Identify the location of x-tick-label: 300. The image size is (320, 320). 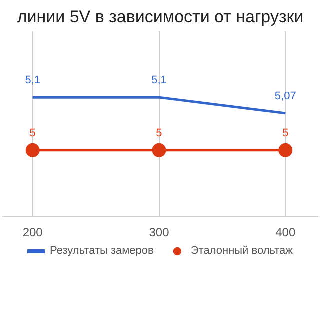
(159, 233).